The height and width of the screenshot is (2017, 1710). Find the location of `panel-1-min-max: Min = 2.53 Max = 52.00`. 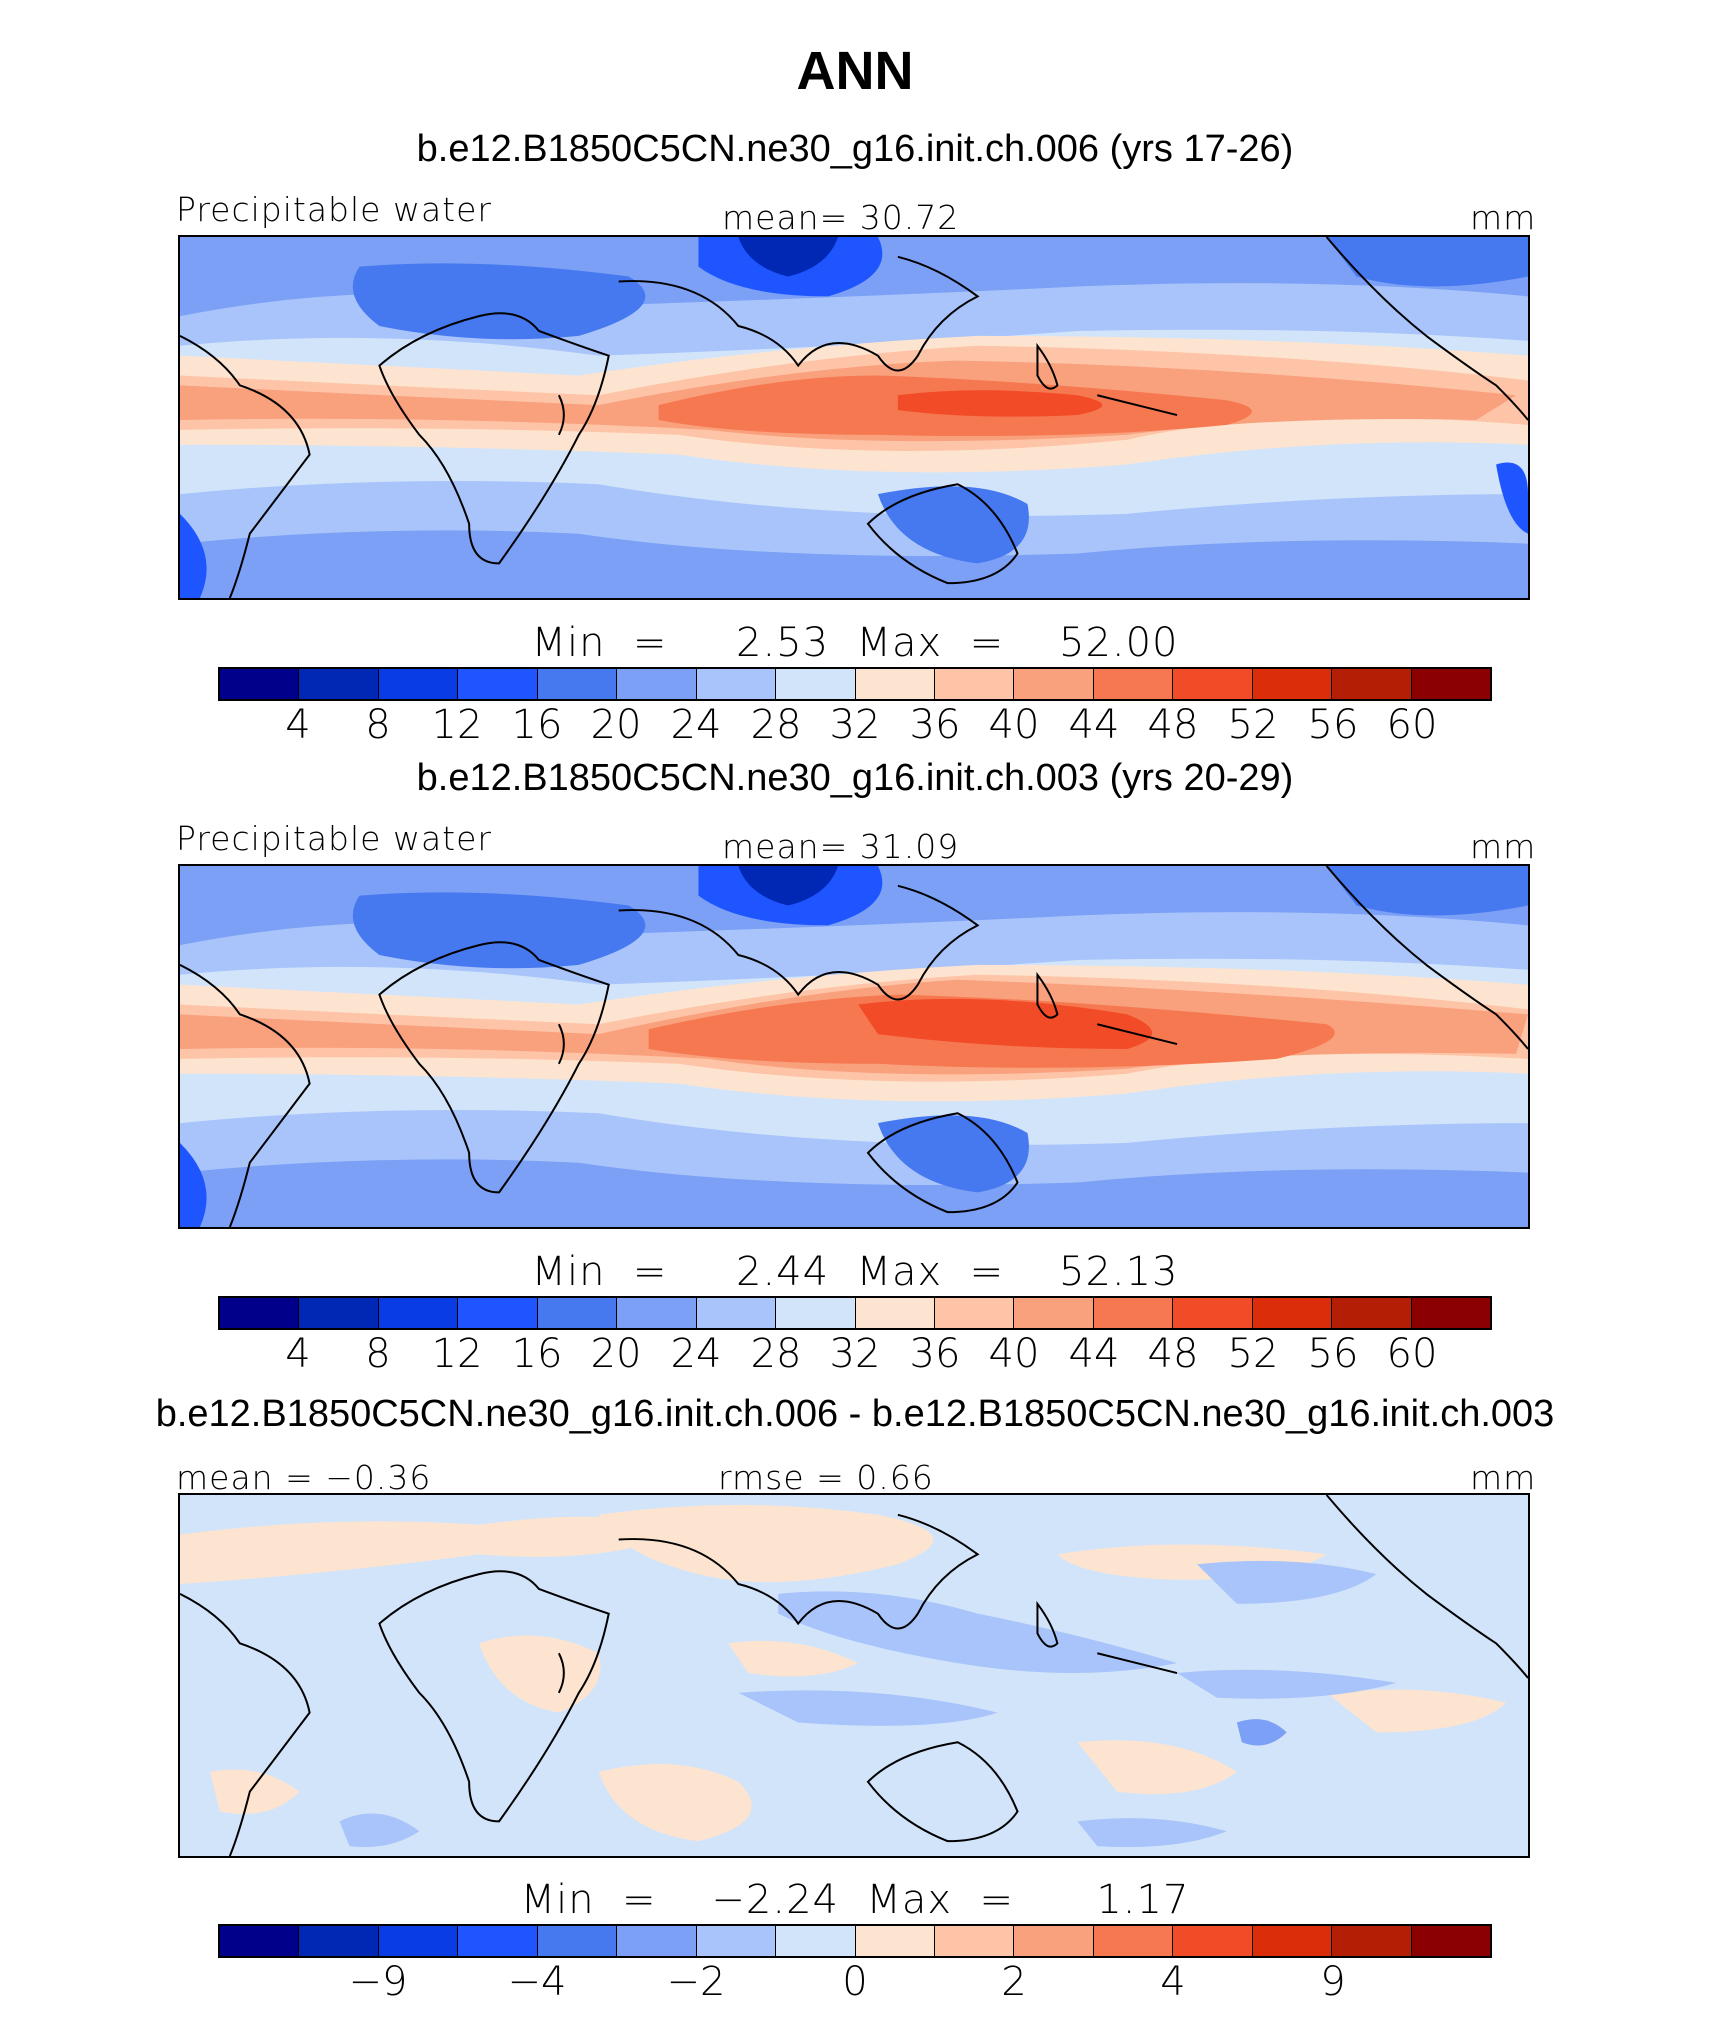

panel-1-min-max: Min = 2.53 Max = 52.00 is located at coordinates (855, 643).